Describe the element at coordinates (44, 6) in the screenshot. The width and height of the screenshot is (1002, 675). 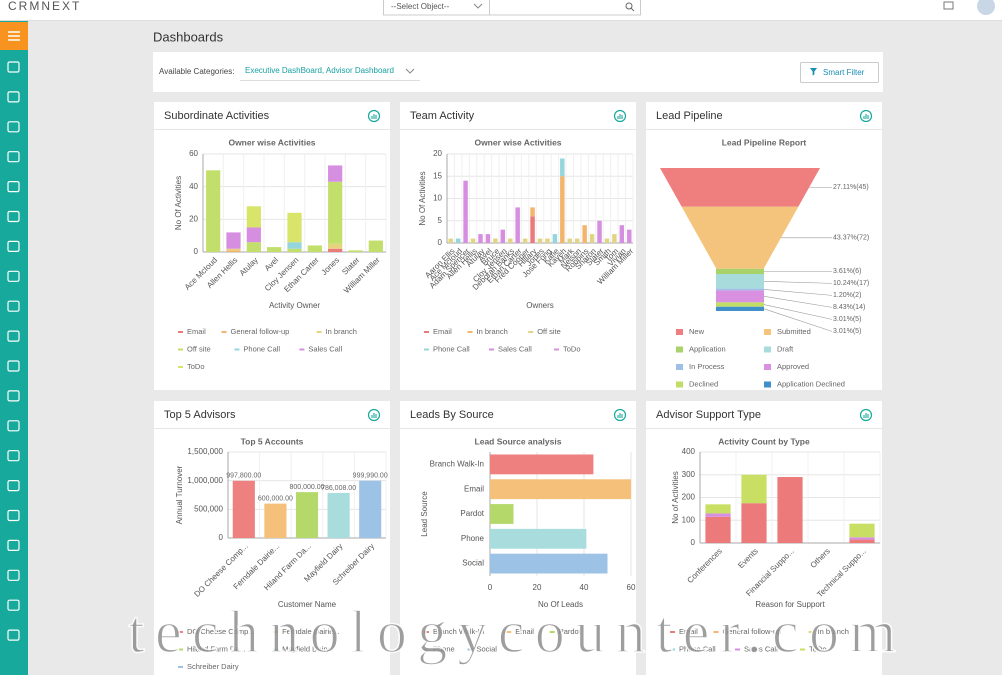
I see `logo: CRMNEXT` at that location.